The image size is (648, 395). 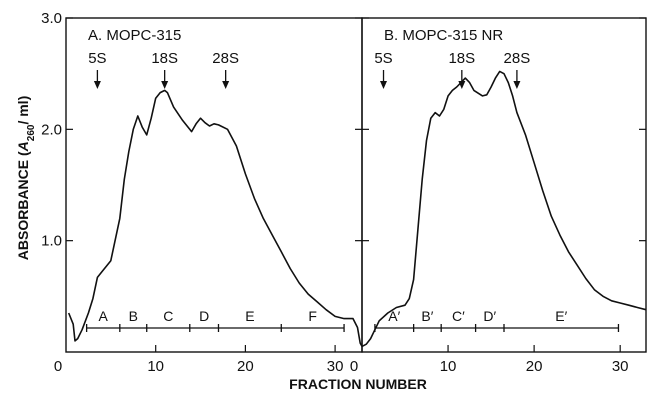 I want to click on fraction-label: A′, so click(x=394, y=316).